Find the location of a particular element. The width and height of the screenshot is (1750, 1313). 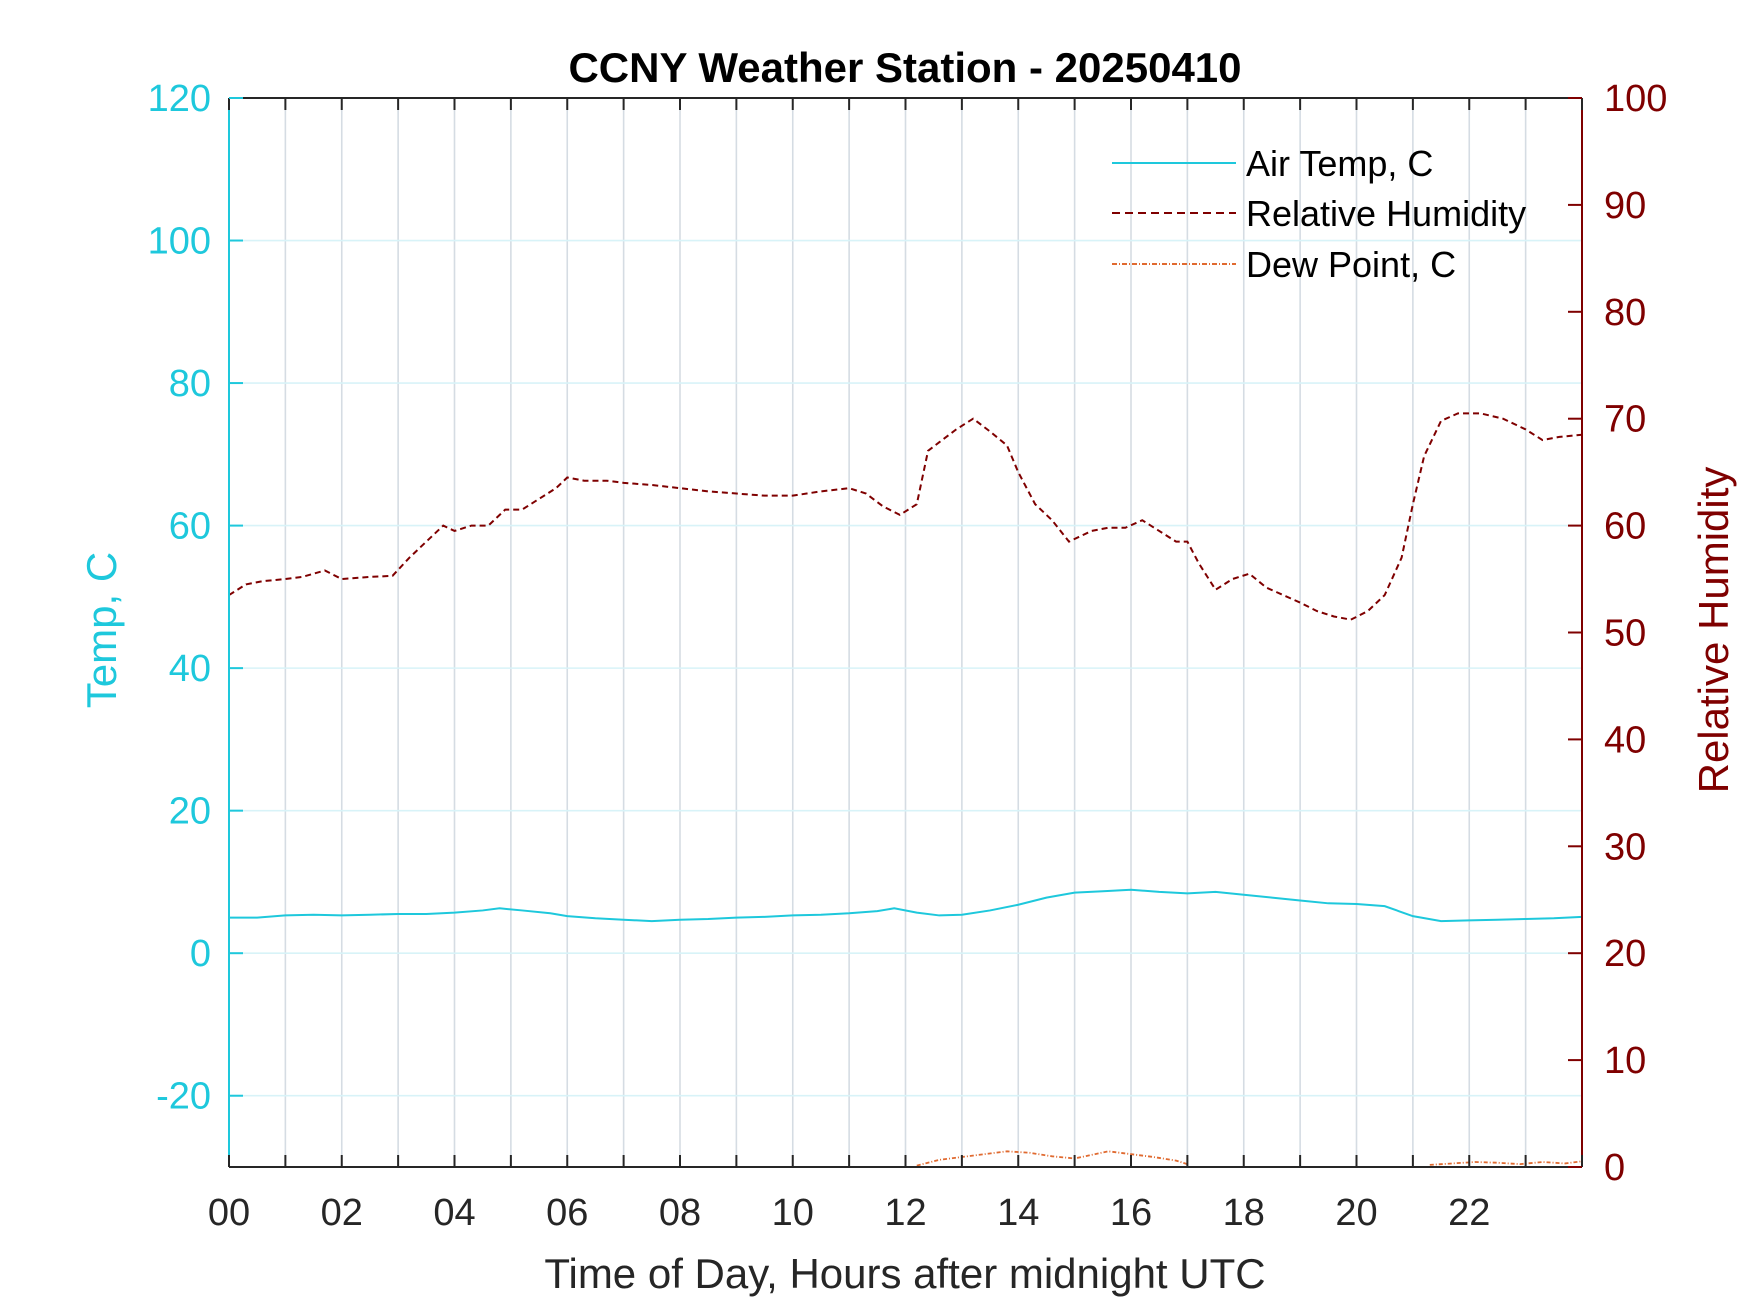

legend: Air Temp, C Relative Humidity Dew Point, C is located at coordinates (1319, 214).